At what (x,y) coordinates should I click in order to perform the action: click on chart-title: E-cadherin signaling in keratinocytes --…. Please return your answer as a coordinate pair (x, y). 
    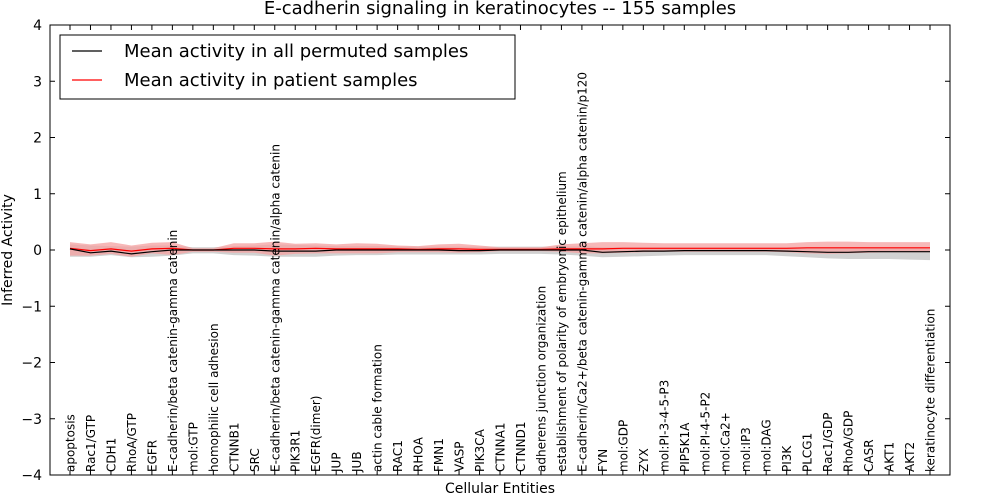
    Looking at the image, I should click on (500, 9).